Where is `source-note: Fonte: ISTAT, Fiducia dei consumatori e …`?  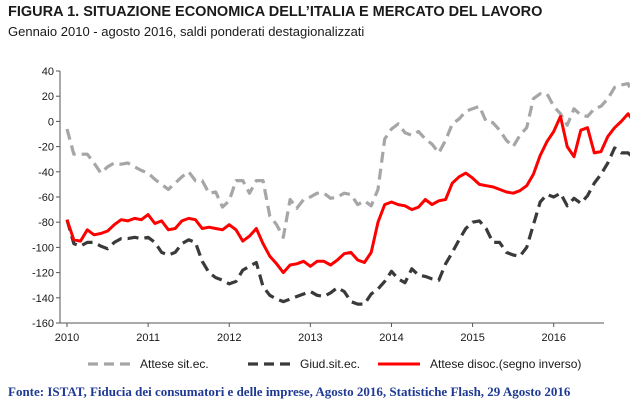
source-note: Fonte: ISTAT, Fiducia dei consumatori e … is located at coordinates (289, 391).